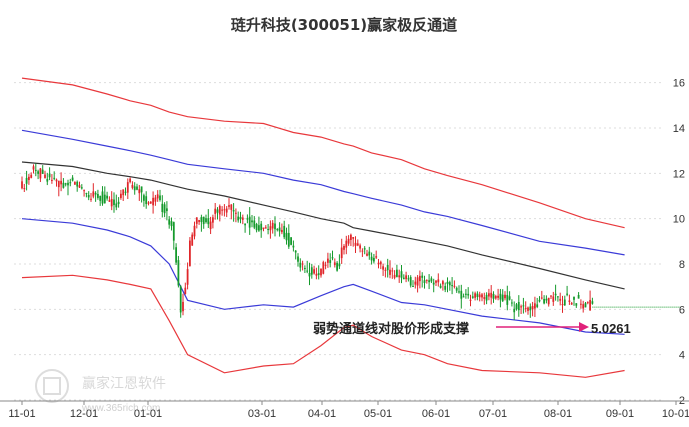 This screenshot has height=427, width=689. Describe the element at coordinates (52, 386) in the screenshot. I see `watermark-logo` at that location.